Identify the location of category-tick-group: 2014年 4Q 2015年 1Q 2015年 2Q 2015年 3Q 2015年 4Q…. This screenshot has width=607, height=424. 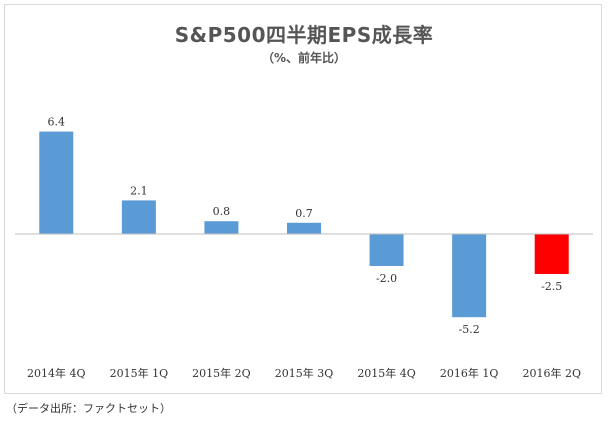
(304, 373).